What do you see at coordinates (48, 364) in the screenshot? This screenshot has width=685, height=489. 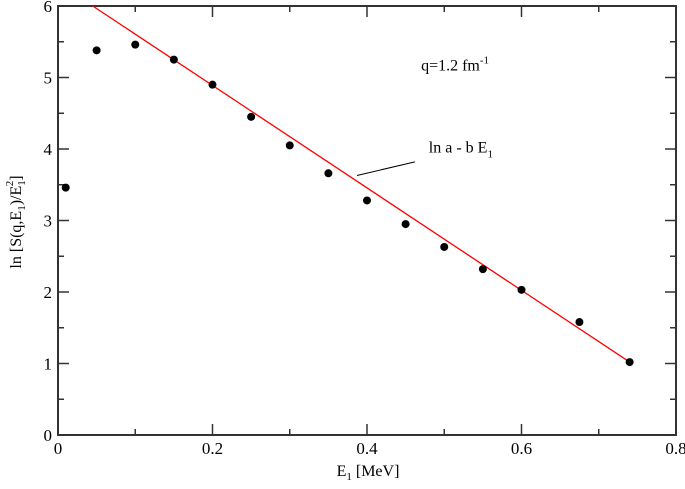 I see `y-tick-label: 1` at bounding box center [48, 364].